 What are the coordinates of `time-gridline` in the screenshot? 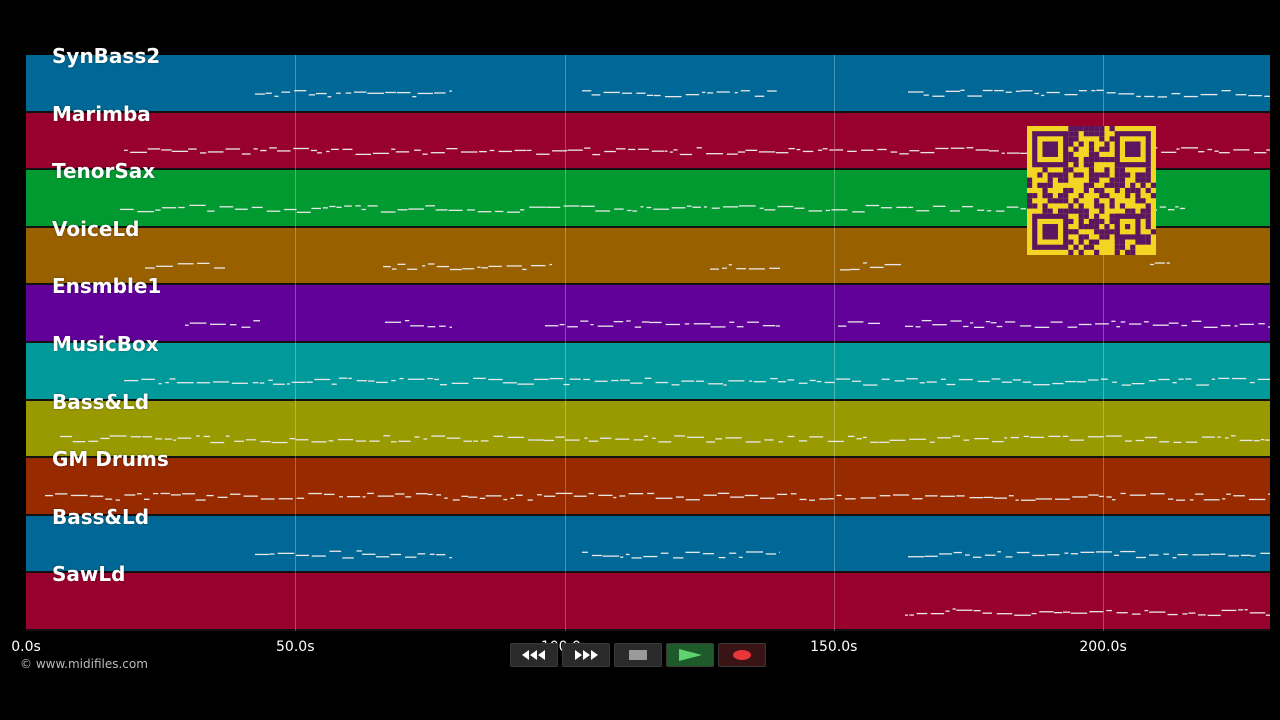 It's located at (296, 343).